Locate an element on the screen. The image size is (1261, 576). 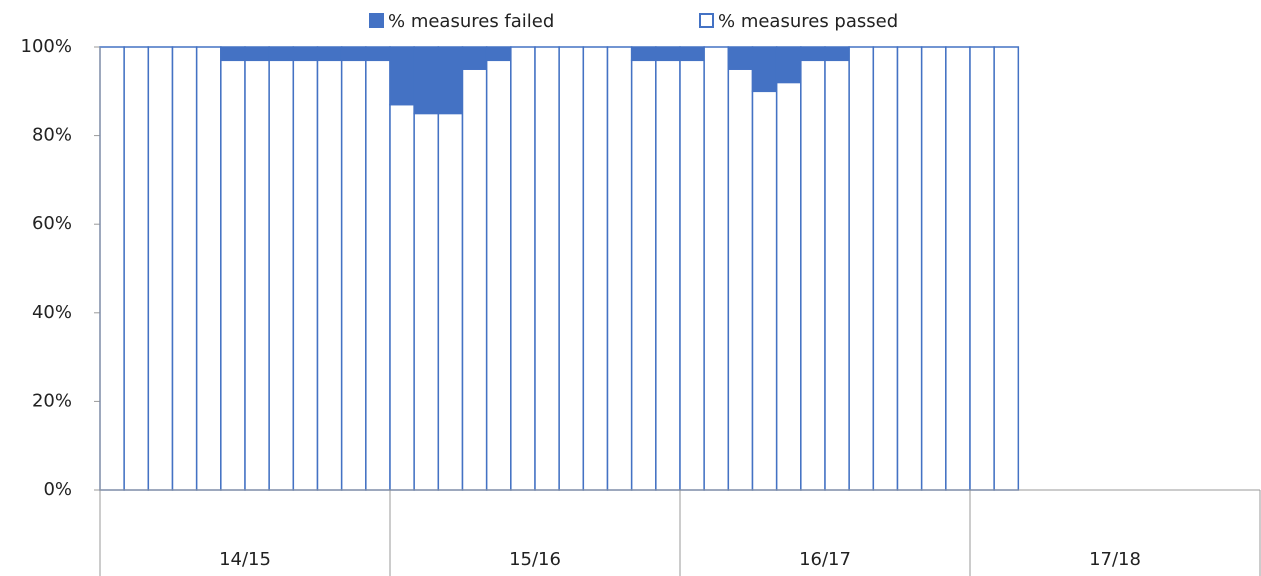
x-group-label: 16/17 is located at coordinates (825, 559).